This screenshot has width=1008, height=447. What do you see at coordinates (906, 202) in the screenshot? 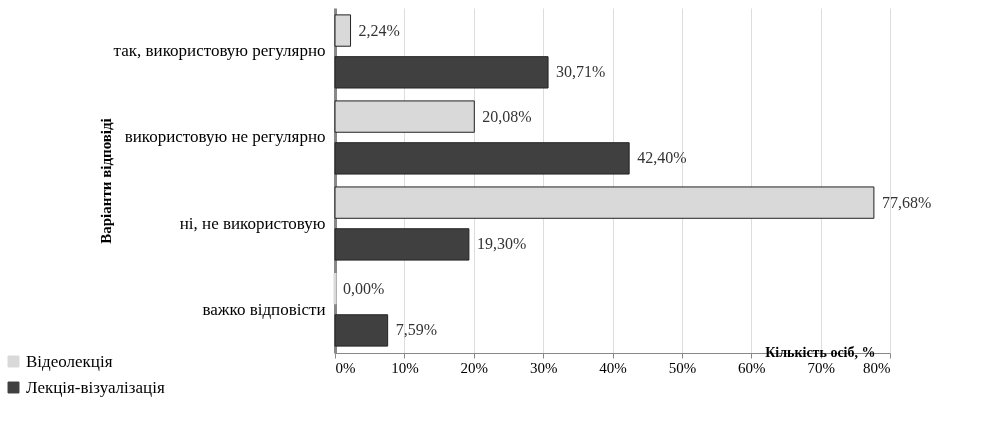
I see `data-label: 77,68%` at bounding box center [906, 202].